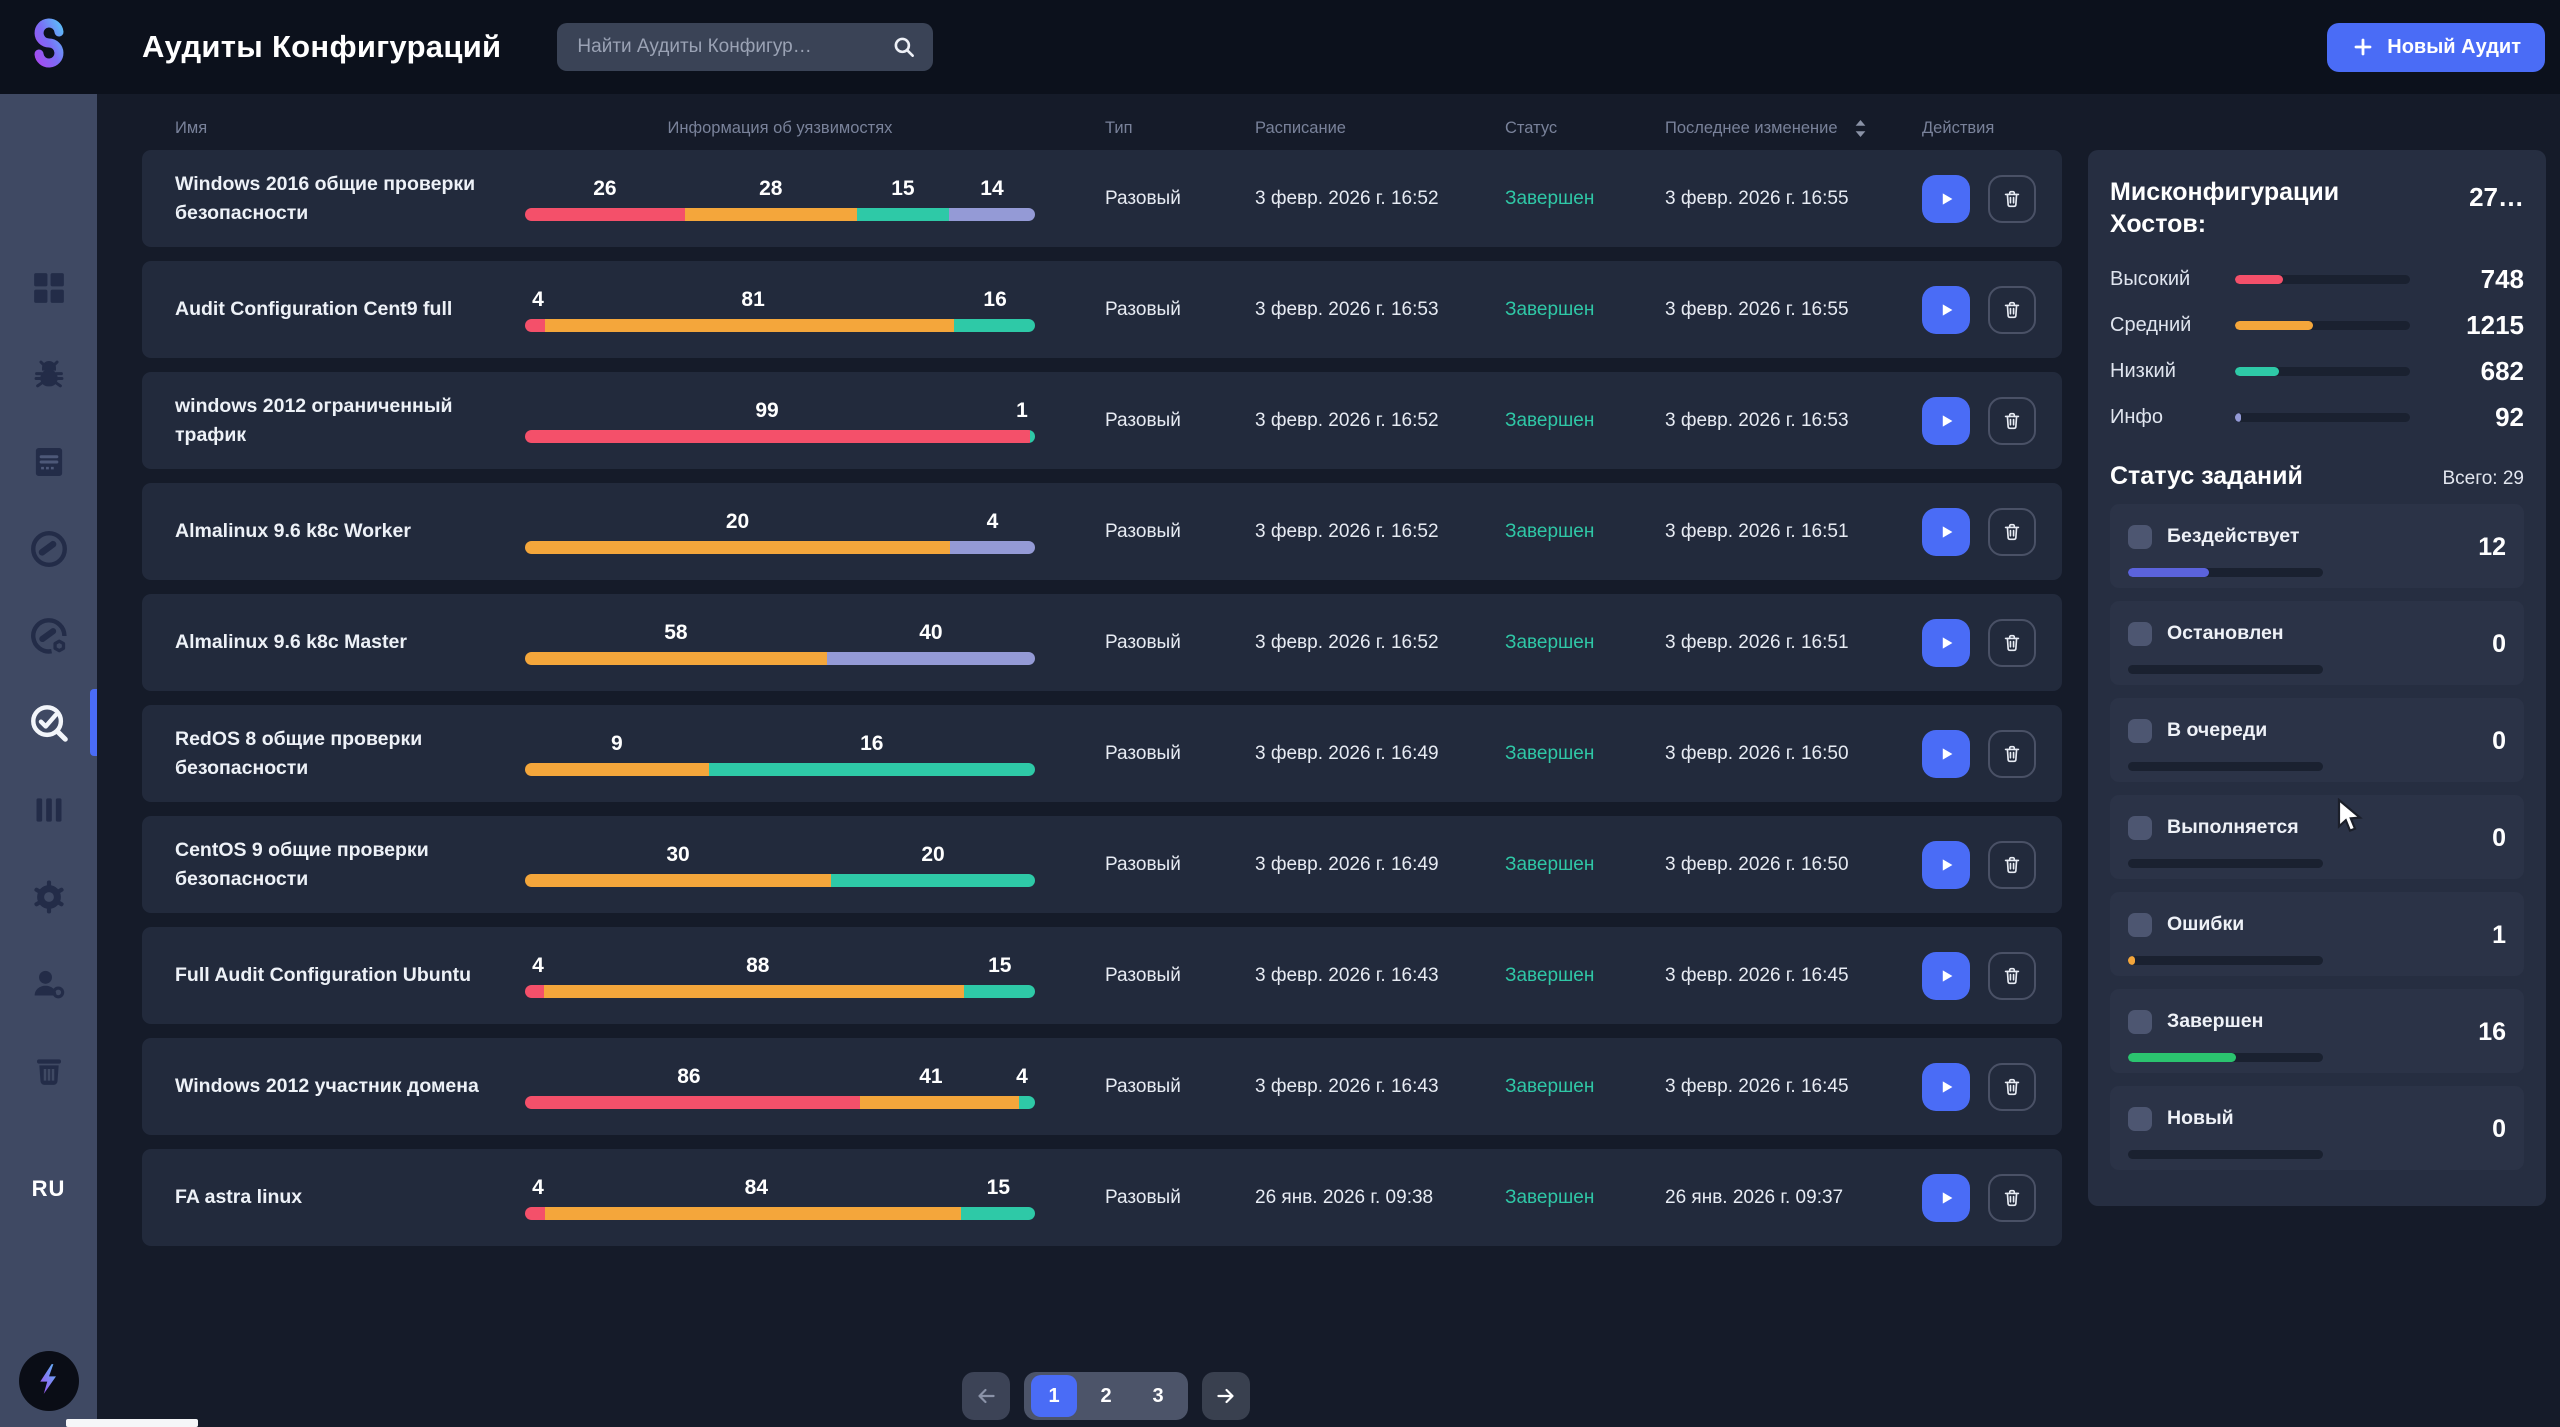 The width and height of the screenshot is (2560, 1427). What do you see at coordinates (734, 47) in the screenshot?
I see `search-input` at bounding box center [734, 47].